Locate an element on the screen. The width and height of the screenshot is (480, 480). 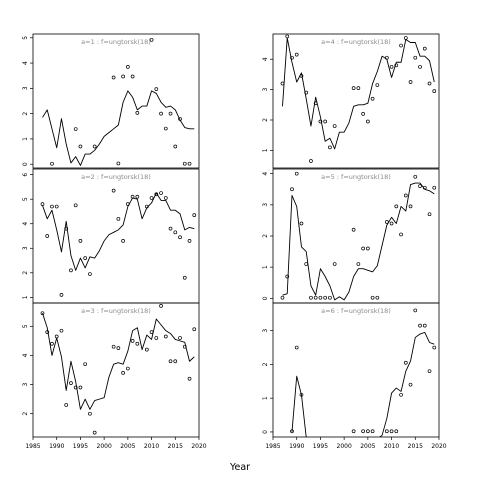
panel-title: a=3 : f=ungtorsk(18) is located at coordinates (116, 311).